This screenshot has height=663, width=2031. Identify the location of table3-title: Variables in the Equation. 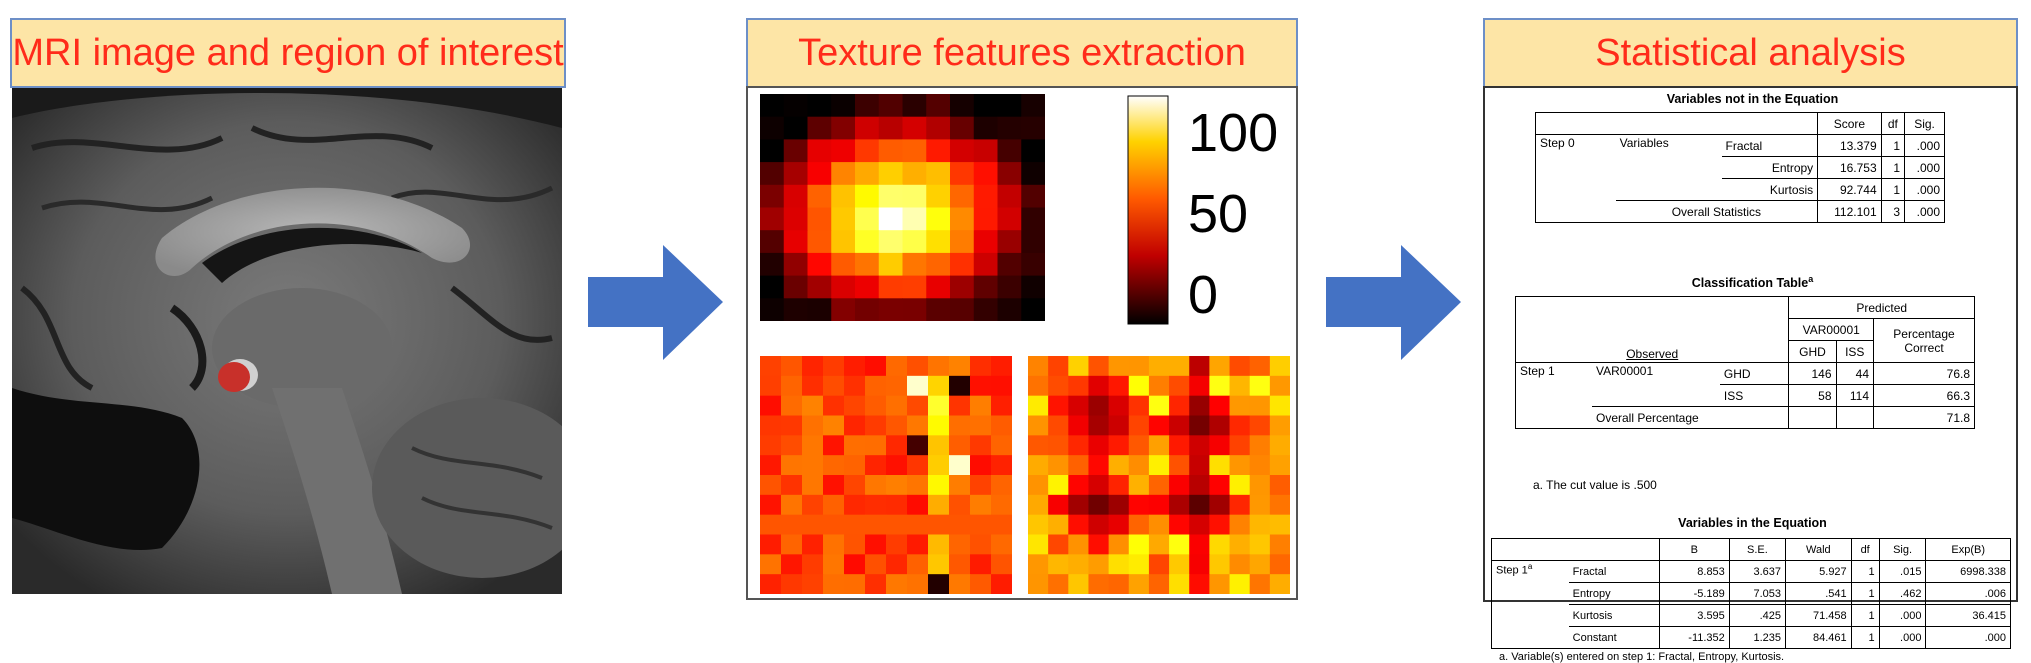
(1752, 523).